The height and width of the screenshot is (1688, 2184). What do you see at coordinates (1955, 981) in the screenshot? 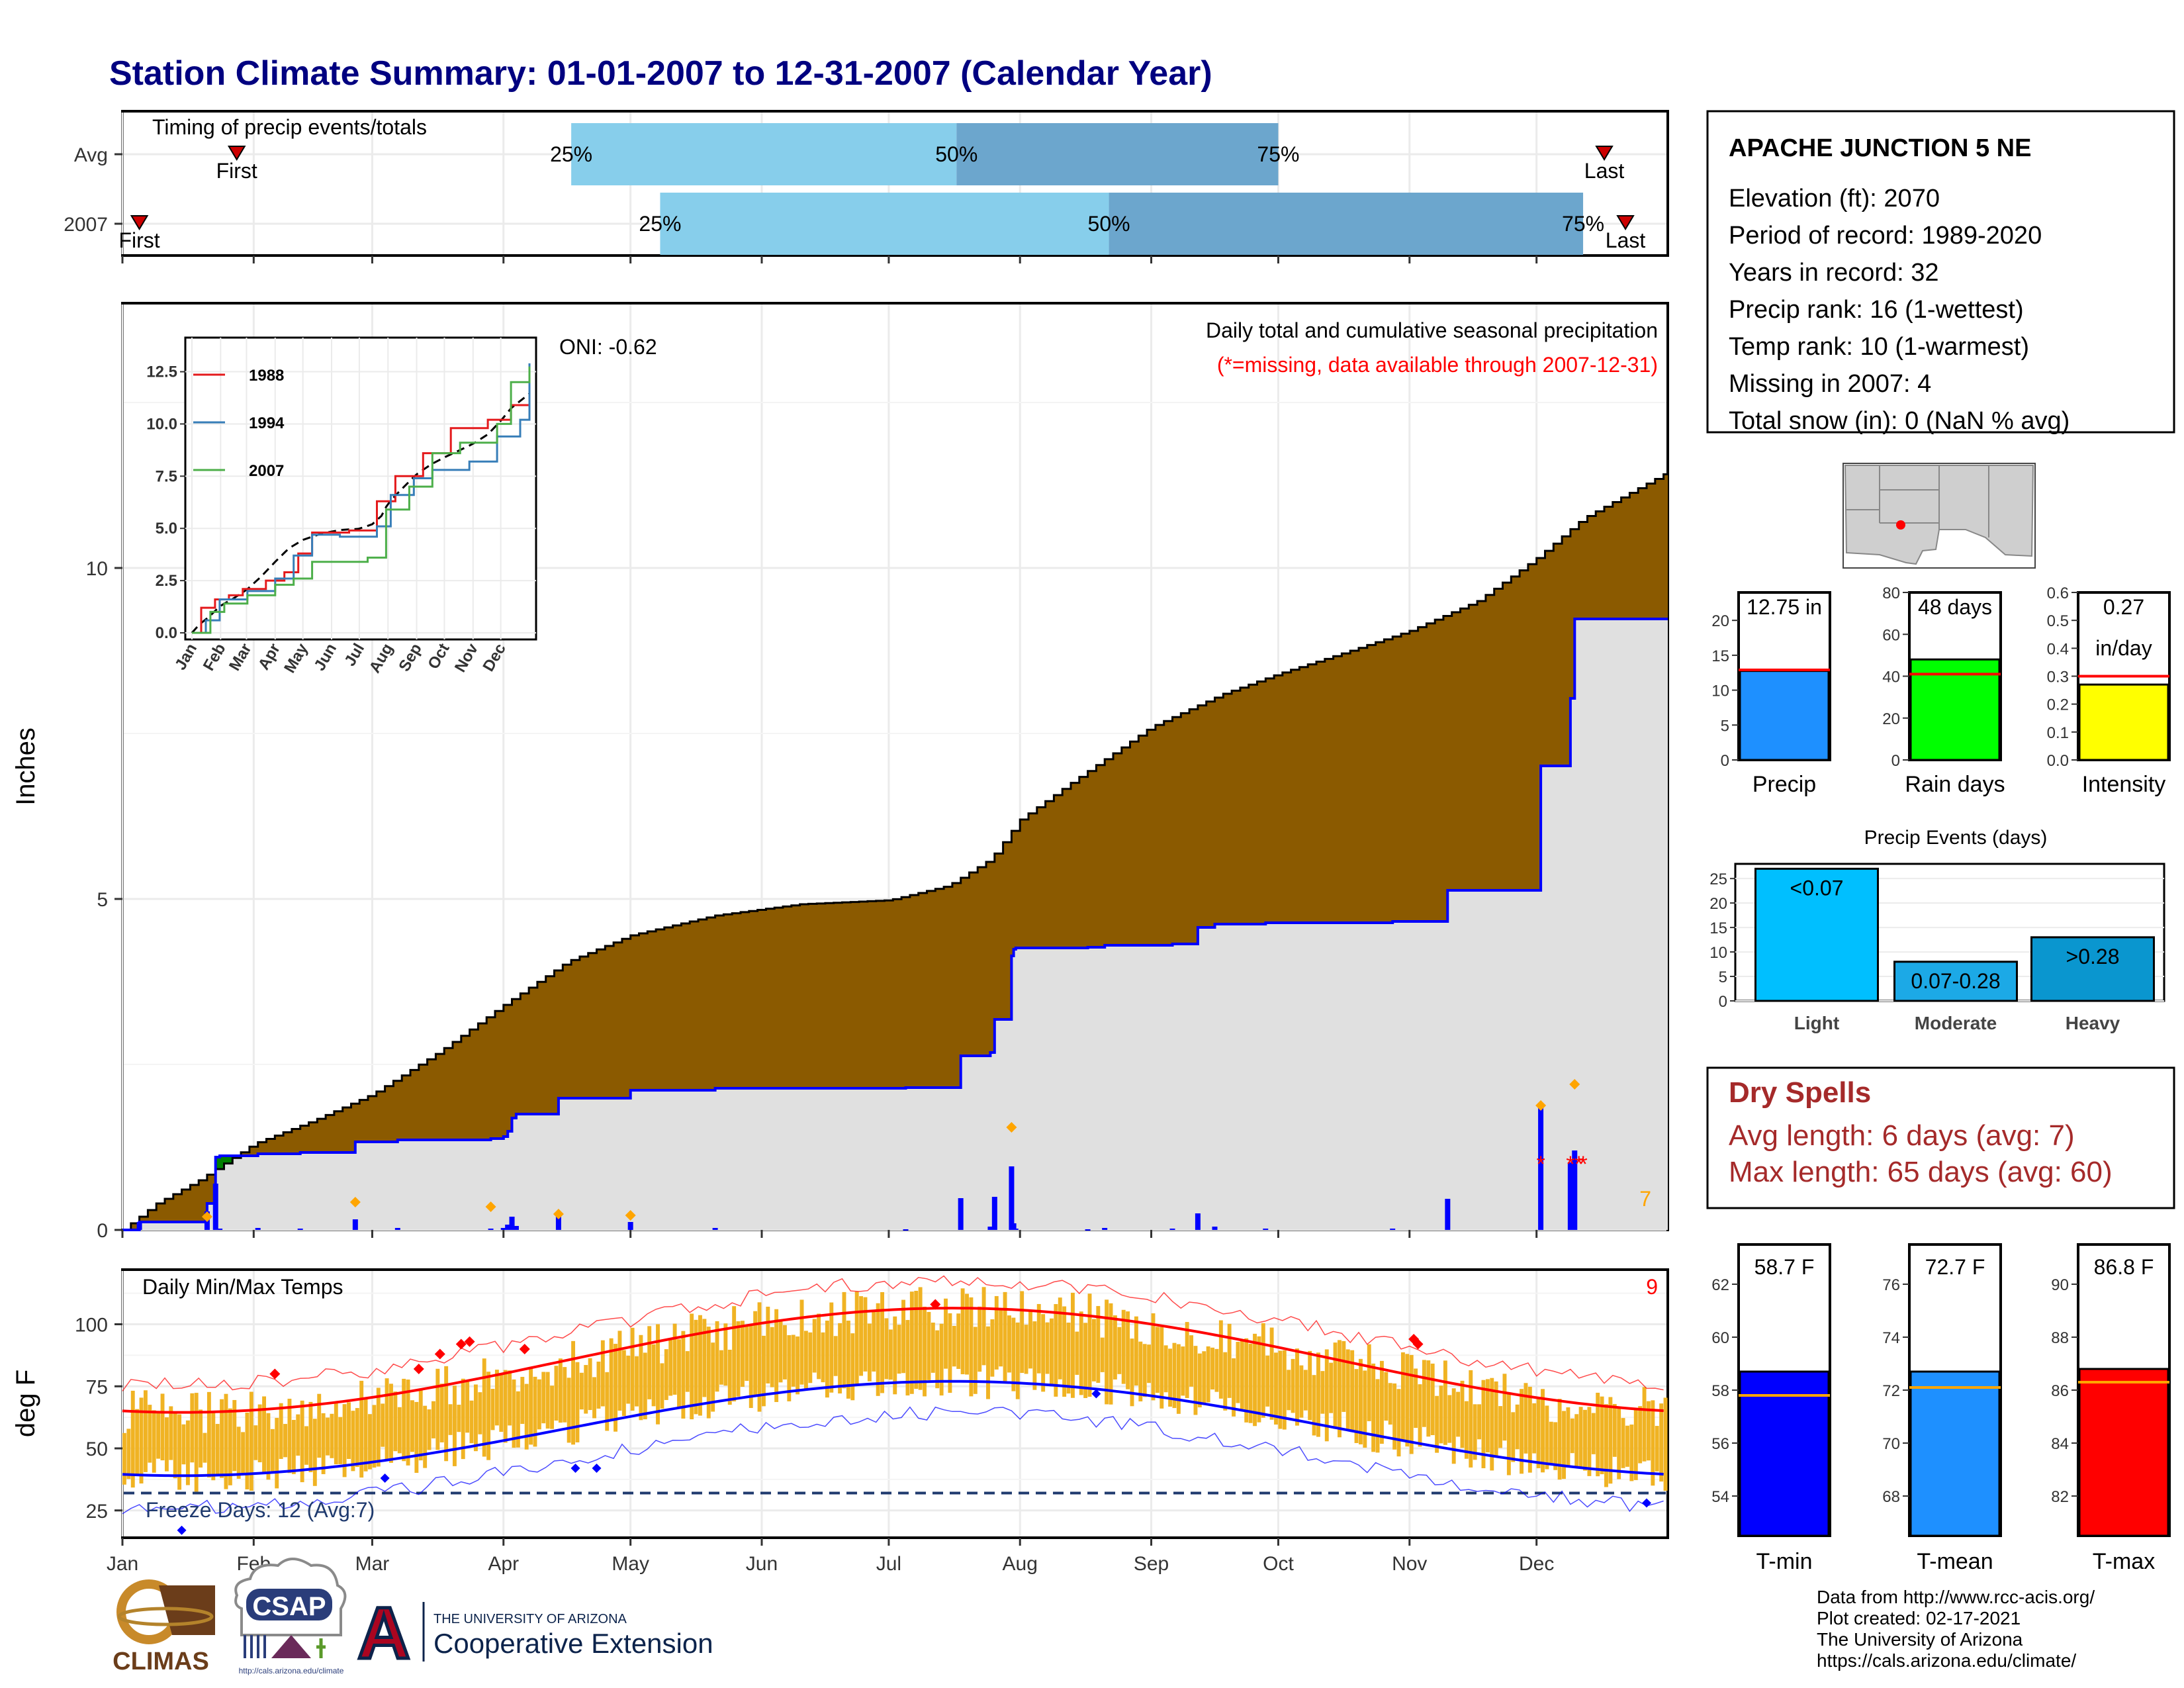
I see `events-value-label: 0.07-0.28` at bounding box center [1955, 981].